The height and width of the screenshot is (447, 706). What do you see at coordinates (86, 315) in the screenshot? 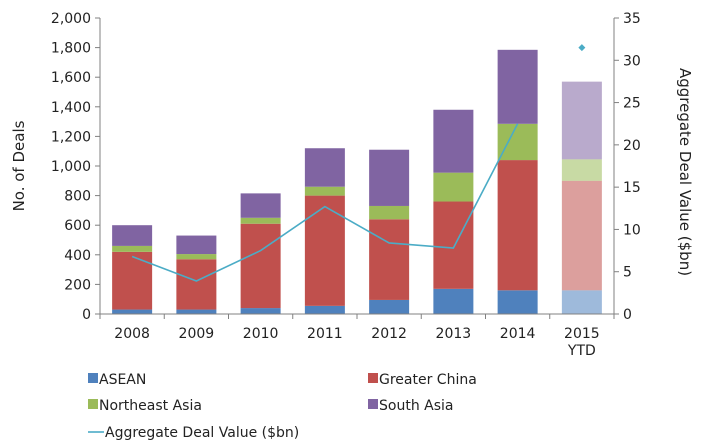
I see `y-tick-label: 0` at bounding box center [86, 315].